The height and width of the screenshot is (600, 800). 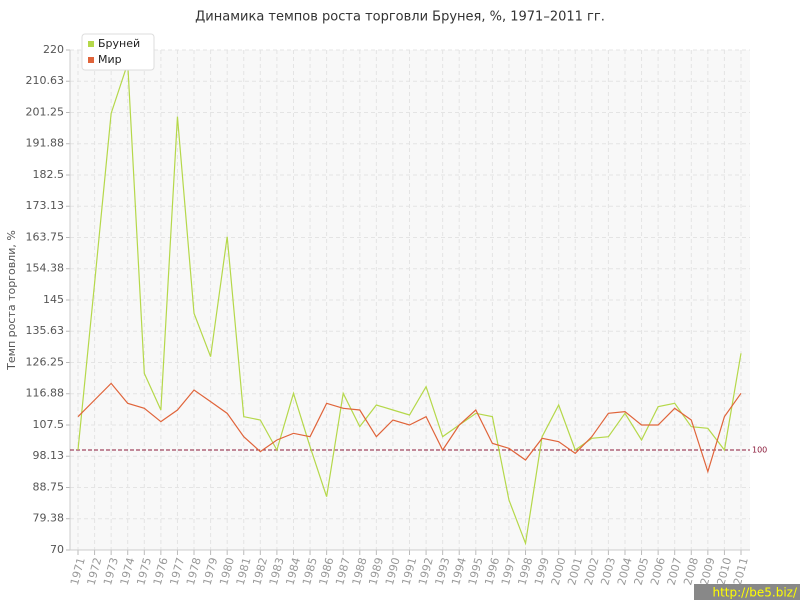 I want to click on watermark-bg, so click(x=747, y=592).